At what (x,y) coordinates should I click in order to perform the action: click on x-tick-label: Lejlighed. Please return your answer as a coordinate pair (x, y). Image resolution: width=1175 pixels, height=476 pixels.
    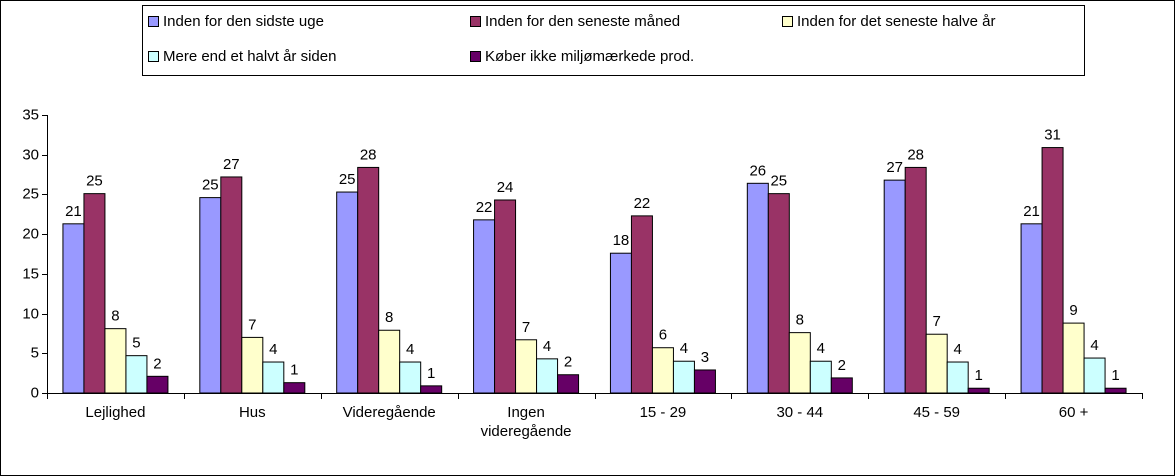
    Looking at the image, I should click on (115, 412).